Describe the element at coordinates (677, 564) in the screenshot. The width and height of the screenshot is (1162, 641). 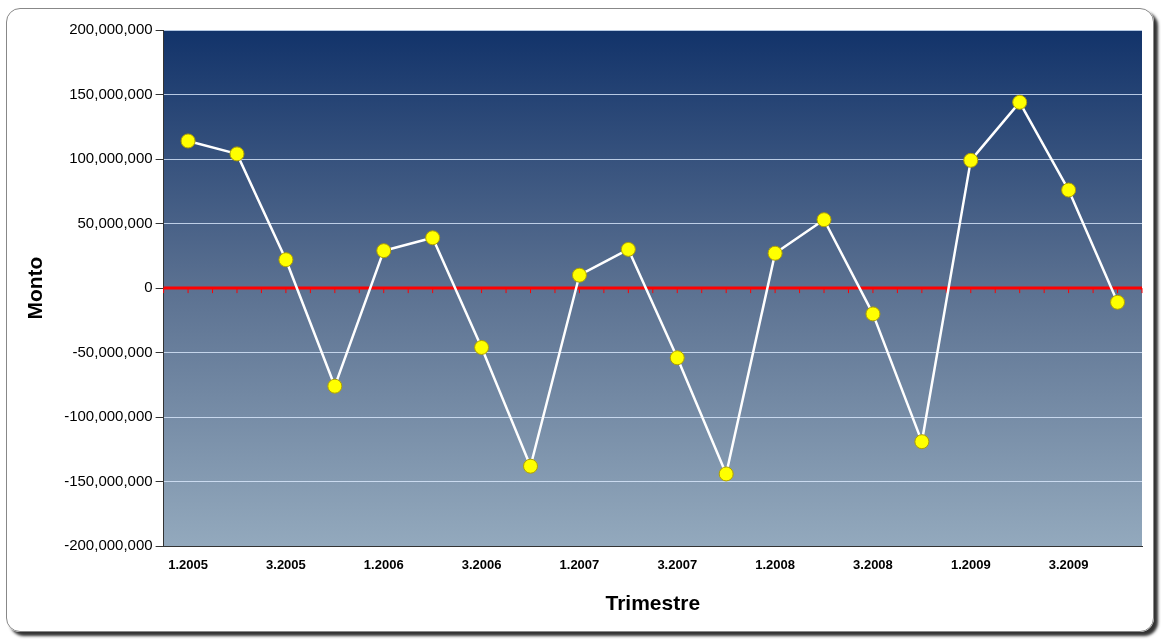
I see `x-tick-label: 3.2007` at that location.